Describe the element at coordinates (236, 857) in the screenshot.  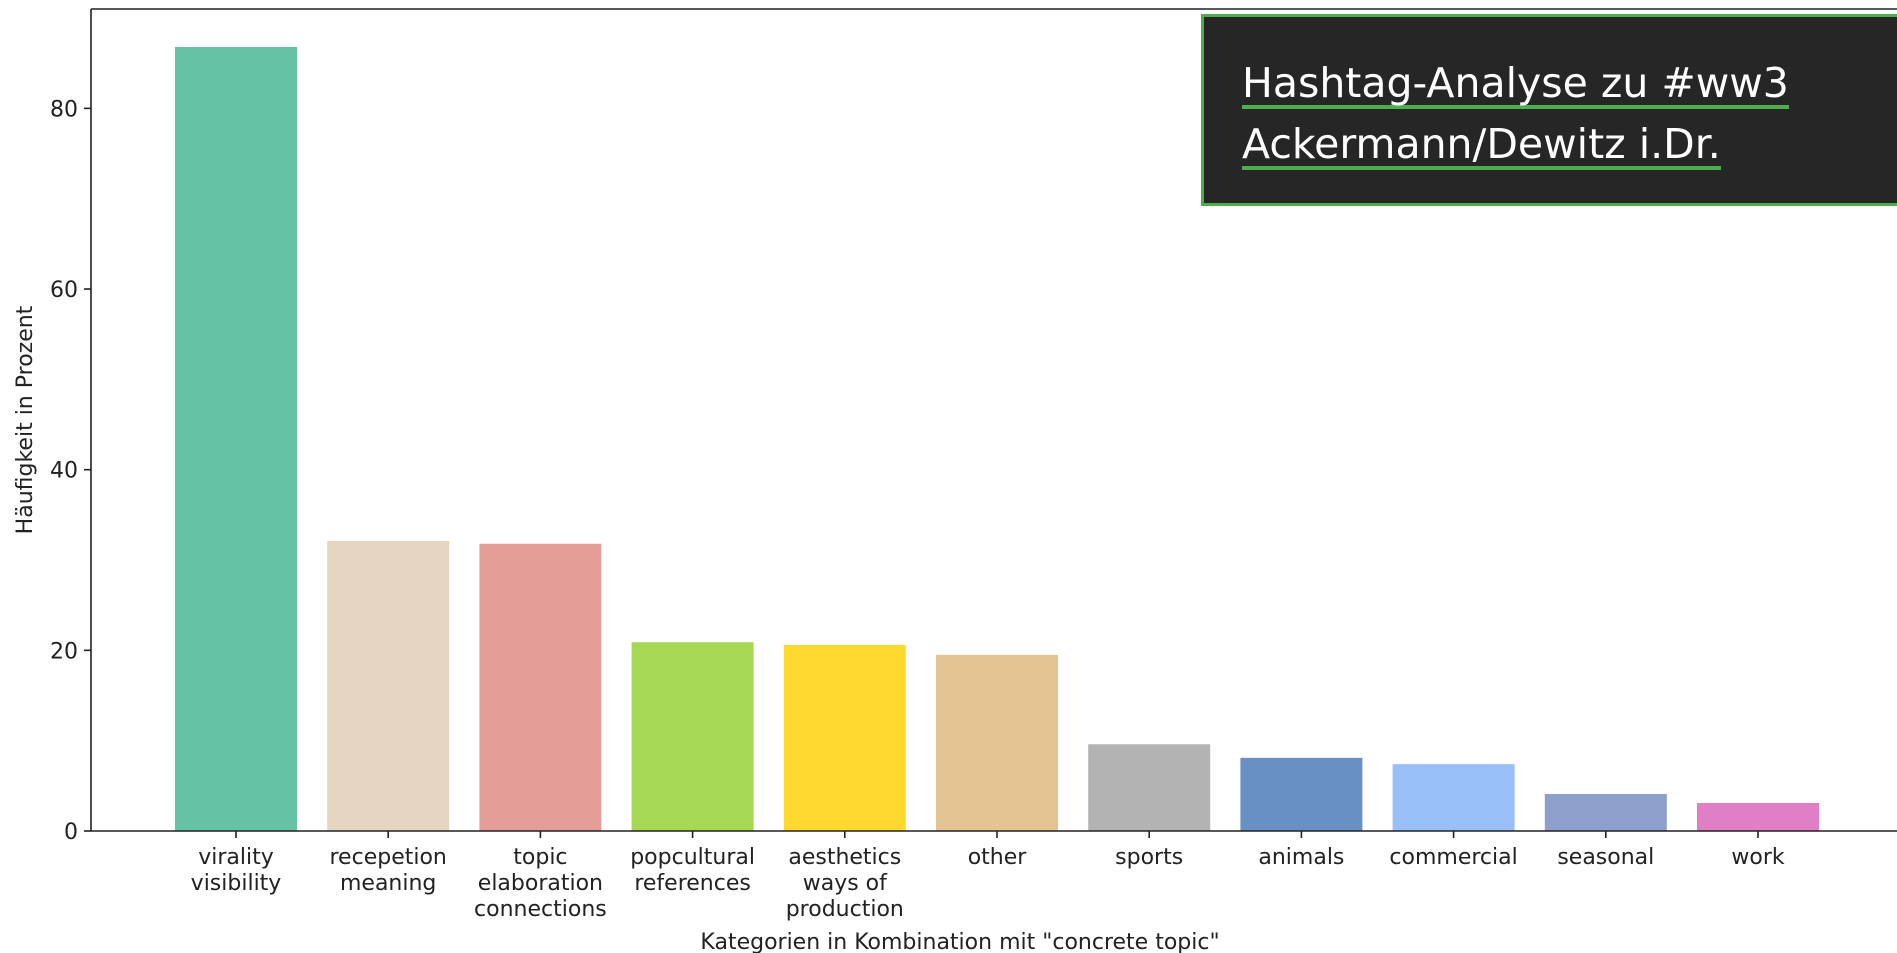
I see `x-tick-label-line: virality` at that location.